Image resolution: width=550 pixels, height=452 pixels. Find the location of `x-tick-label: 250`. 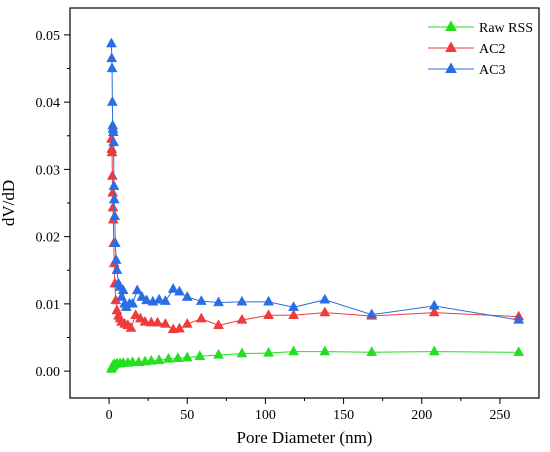

x-tick-label: 250 is located at coordinates (499, 415).